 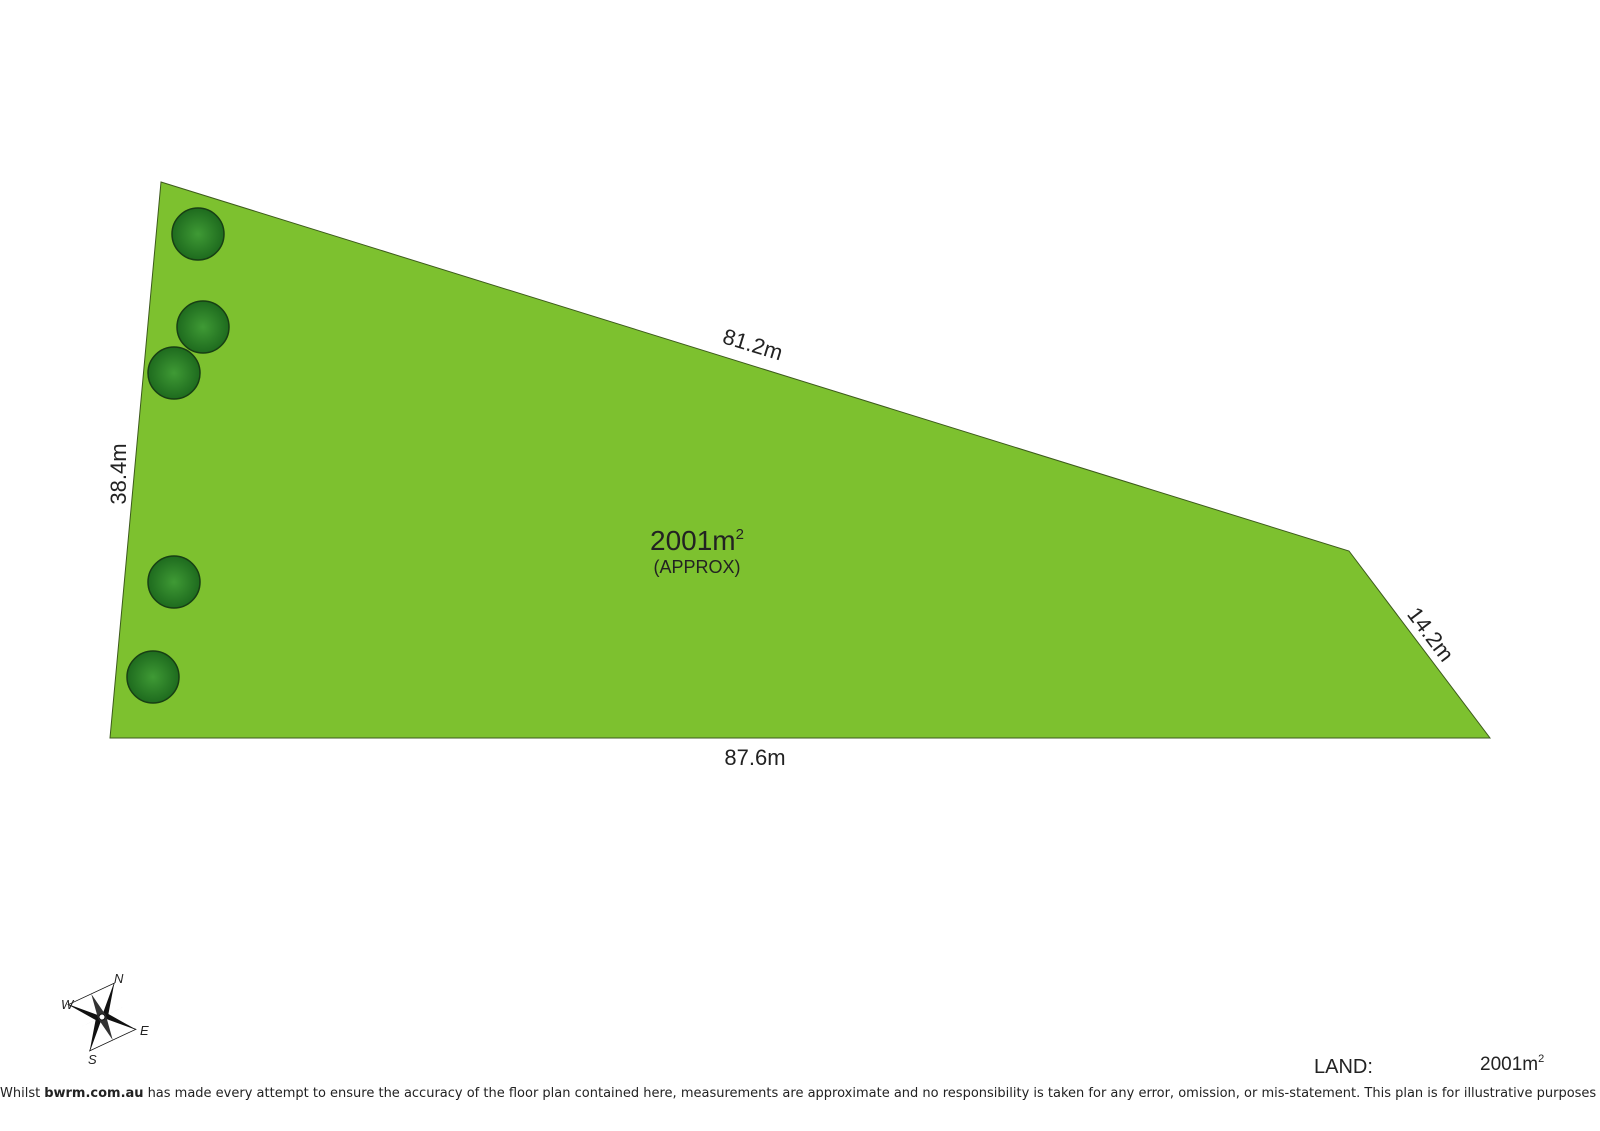 I want to click on land-label: LAND:, so click(x=1343, y=1067).